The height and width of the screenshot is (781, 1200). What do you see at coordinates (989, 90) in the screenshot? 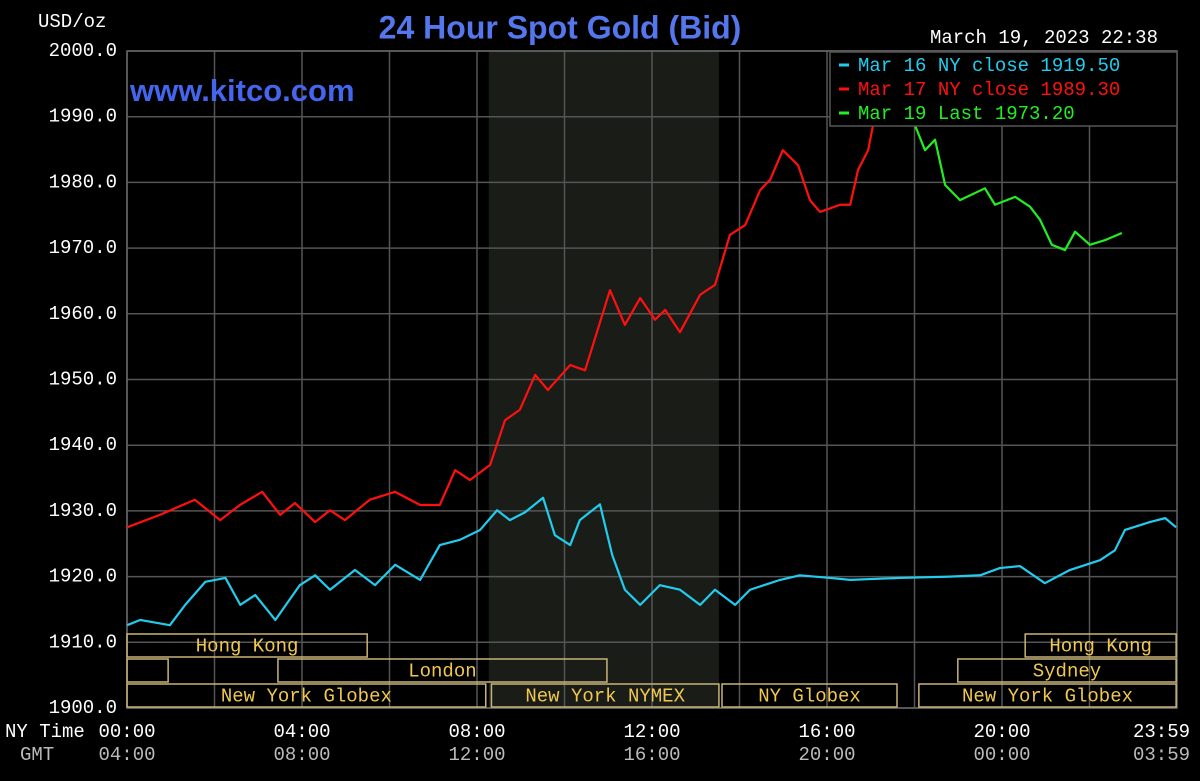
I see `legend-label: Mar 17 NY close 1989.30` at bounding box center [989, 90].